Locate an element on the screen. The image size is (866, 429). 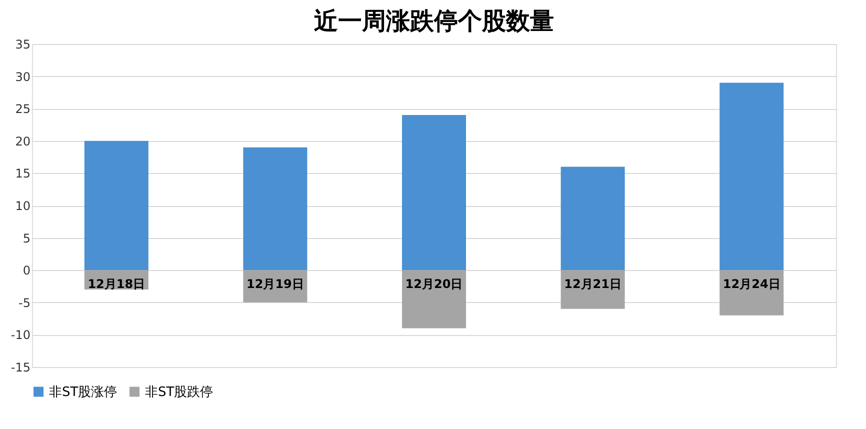
x-tick-label: 12月19日 is located at coordinates (275, 284).